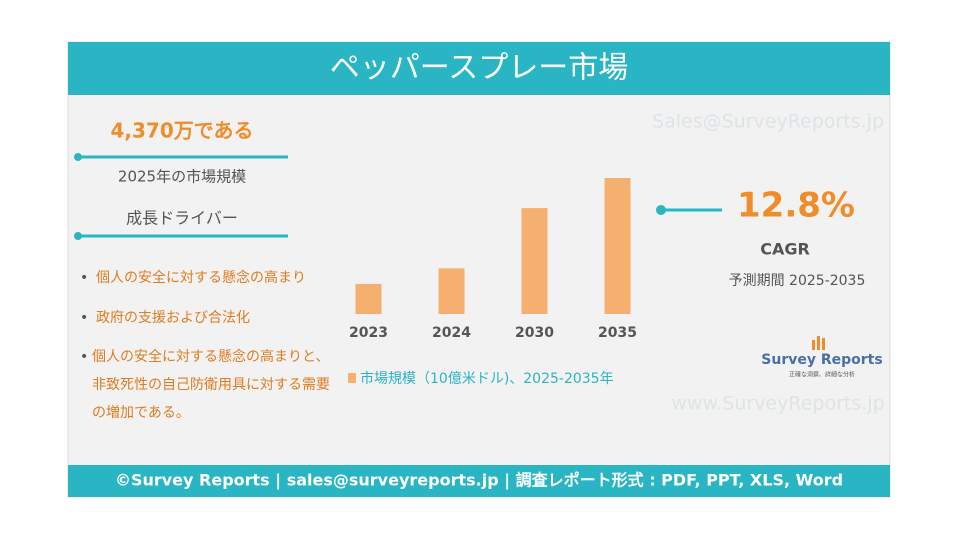 This screenshot has width=960, height=544. Describe the element at coordinates (785, 249) in the screenshot. I see `cagr-label: CAGR` at that location.